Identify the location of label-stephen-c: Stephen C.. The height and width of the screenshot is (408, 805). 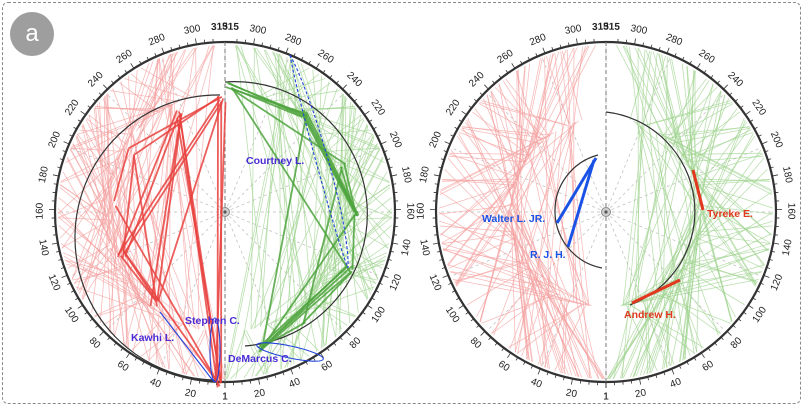
(212, 321).